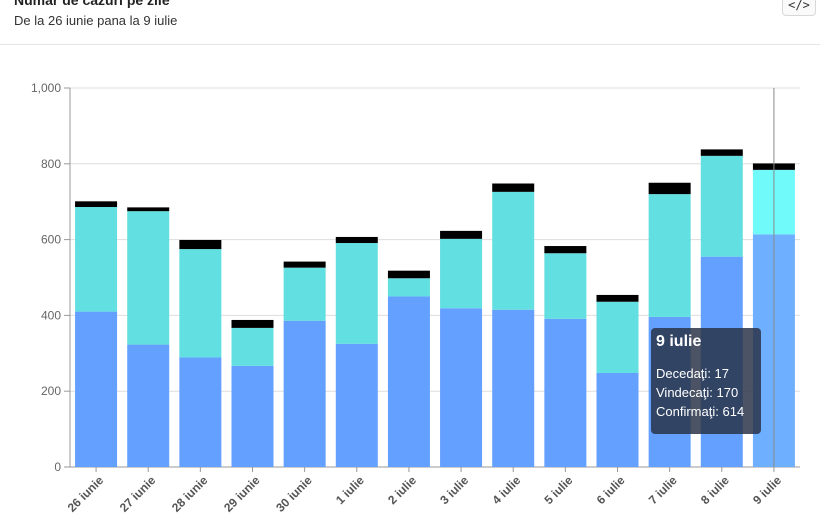  What do you see at coordinates (294, 494) in the screenshot?
I see `x-tick-label: 30 iunie` at bounding box center [294, 494].